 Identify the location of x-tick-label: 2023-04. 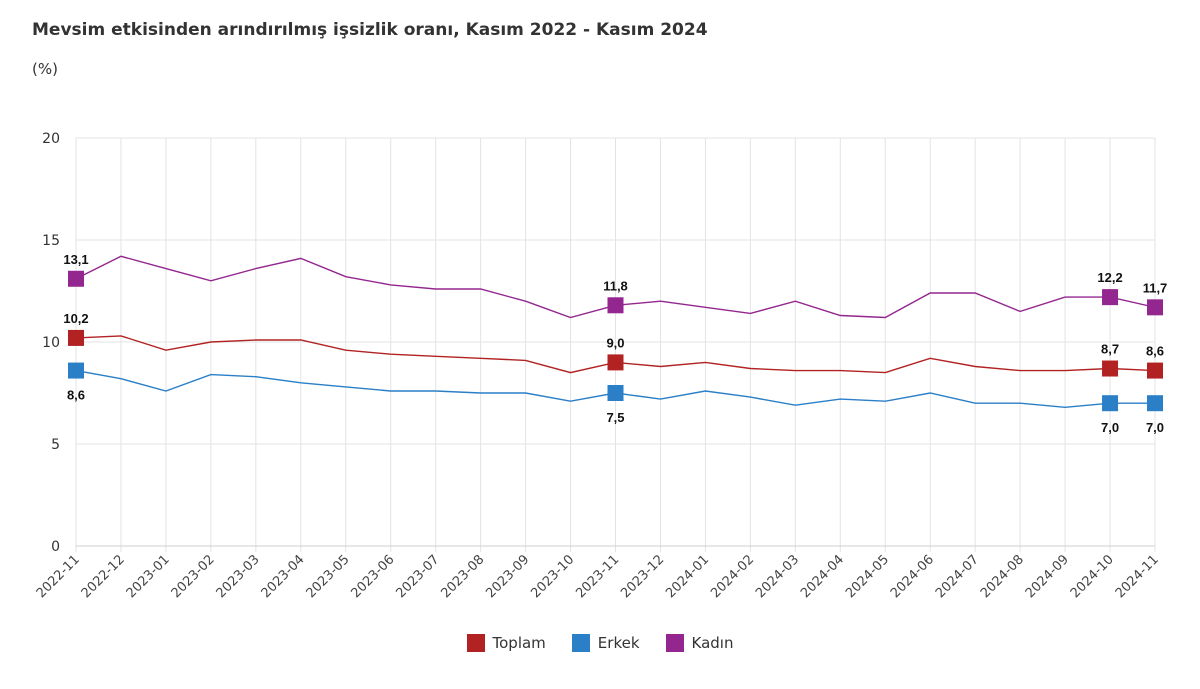
(283, 576).